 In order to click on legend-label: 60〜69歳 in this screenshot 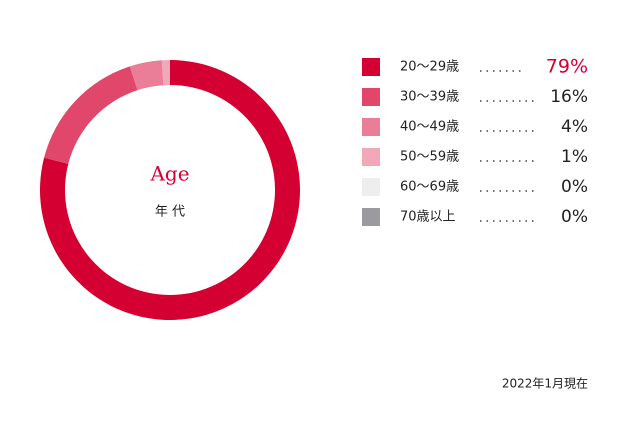, I will do `click(429, 187)`.